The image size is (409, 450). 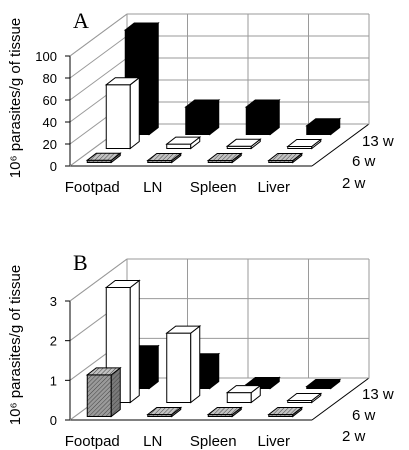 I want to click on panel-a-ylabel: 10⁶ parasites/g of tissue, so click(x=15, y=98).